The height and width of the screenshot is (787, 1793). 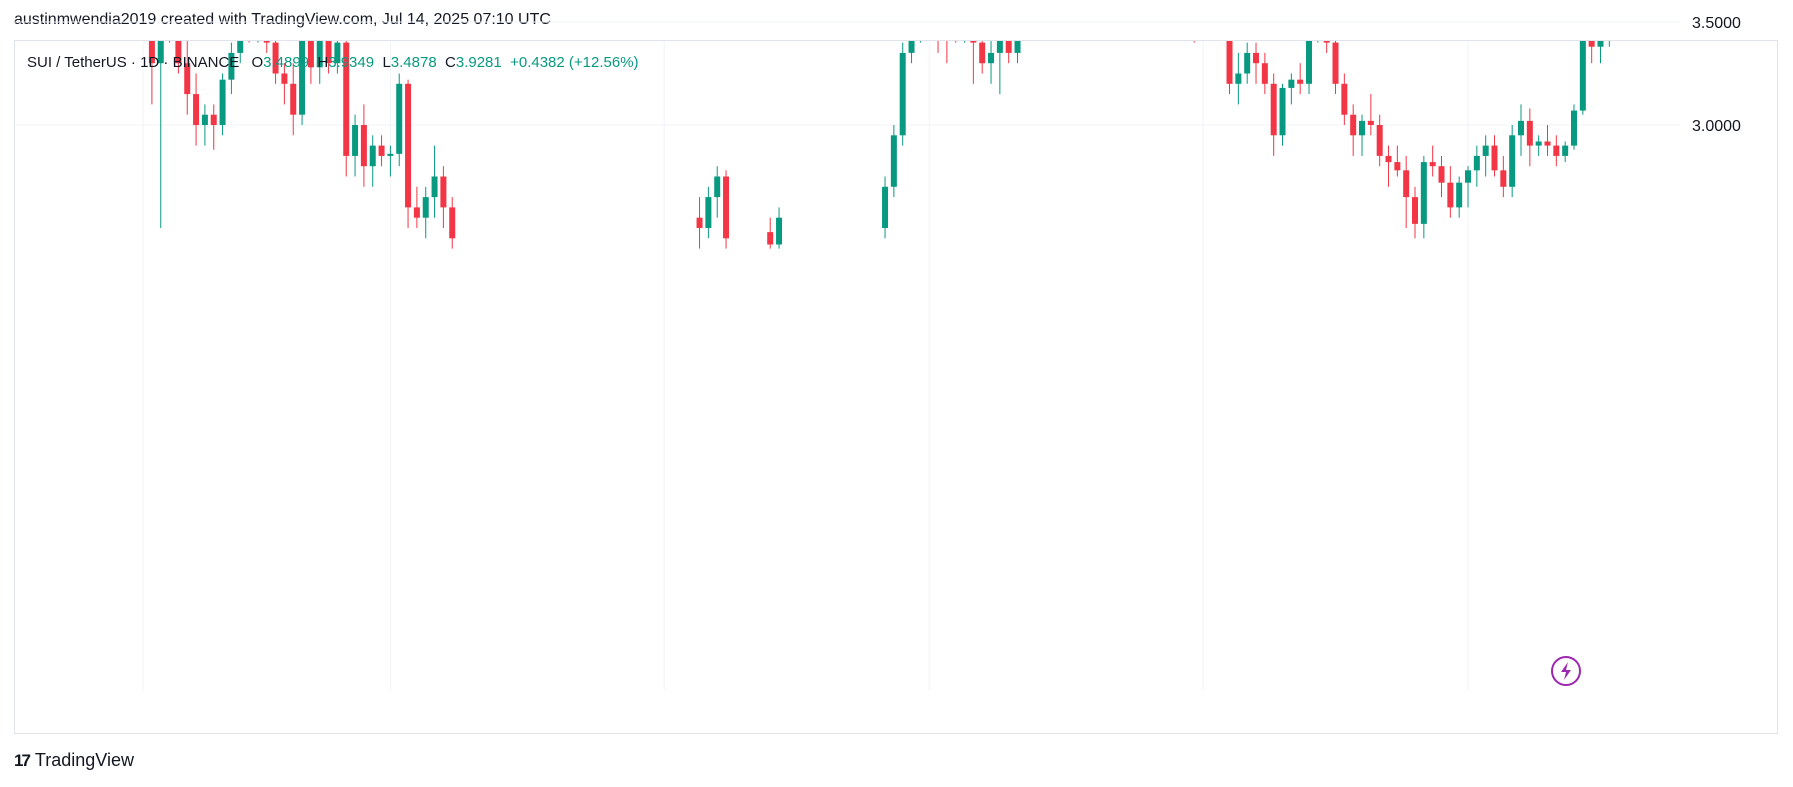 What do you see at coordinates (1566, 671) in the screenshot?
I see `lightning-bolt-icon` at bounding box center [1566, 671].